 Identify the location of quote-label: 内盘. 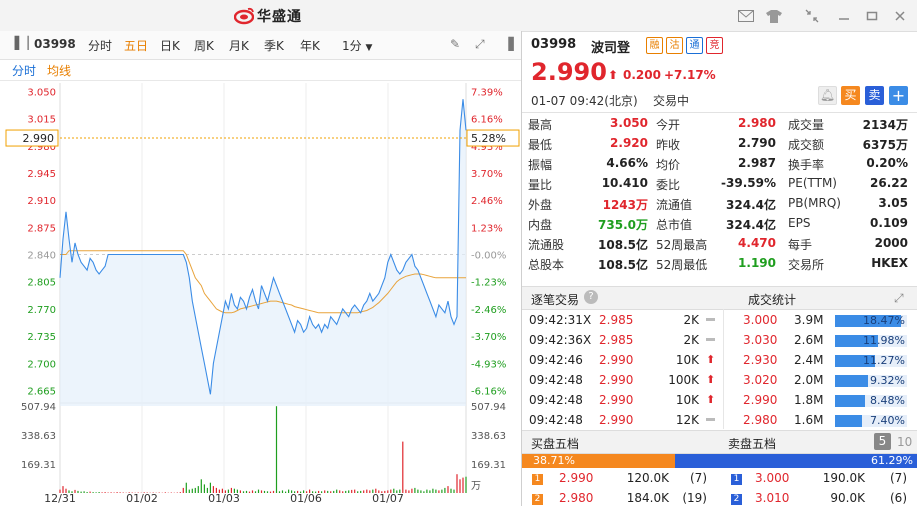
(540, 224).